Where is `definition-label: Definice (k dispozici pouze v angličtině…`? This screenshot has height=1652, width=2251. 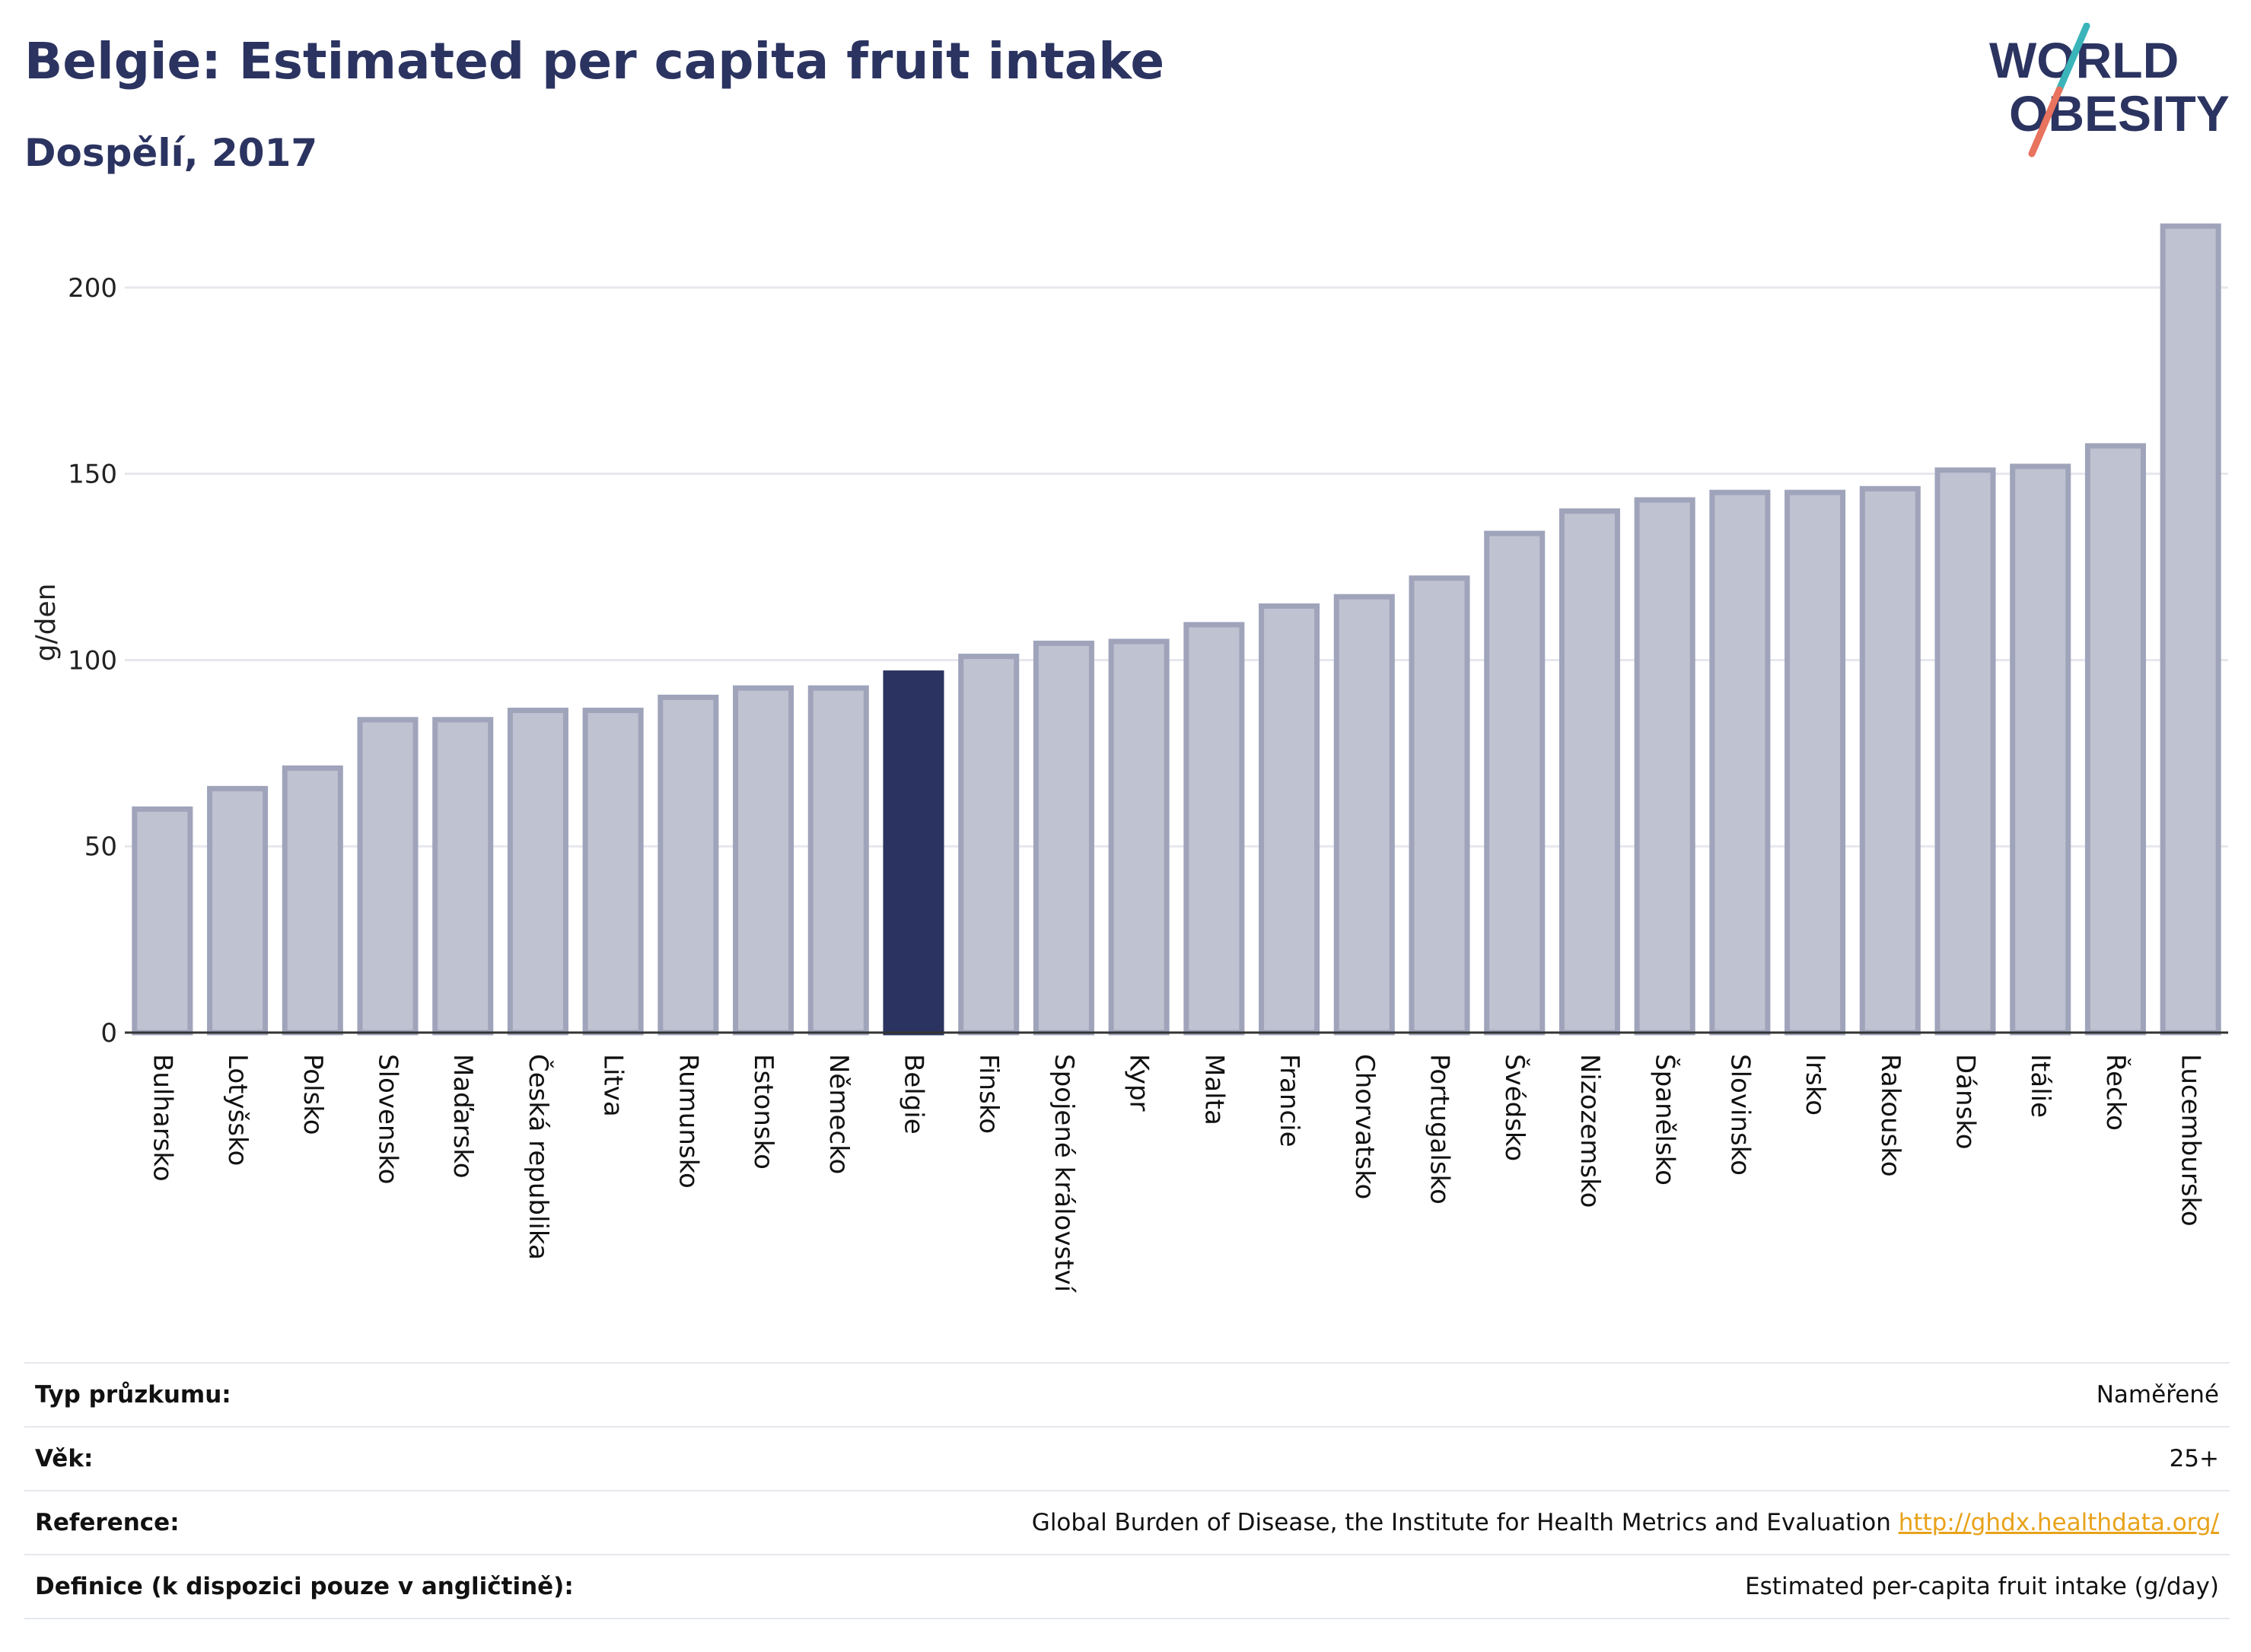
definition-label: Definice (k dispozici pouze v angličtině… is located at coordinates (304, 1586).